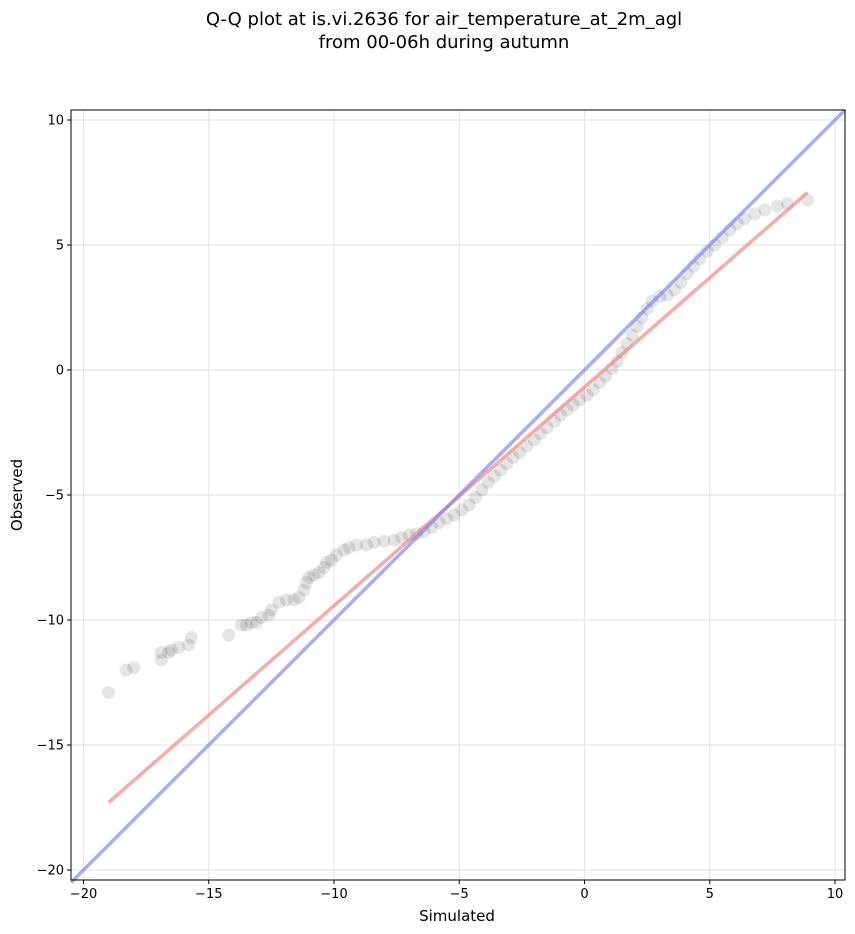 The image size is (855, 934). What do you see at coordinates (50, 746) in the screenshot?
I see `y-tick-label: −15` at bounding box center [50, 746].